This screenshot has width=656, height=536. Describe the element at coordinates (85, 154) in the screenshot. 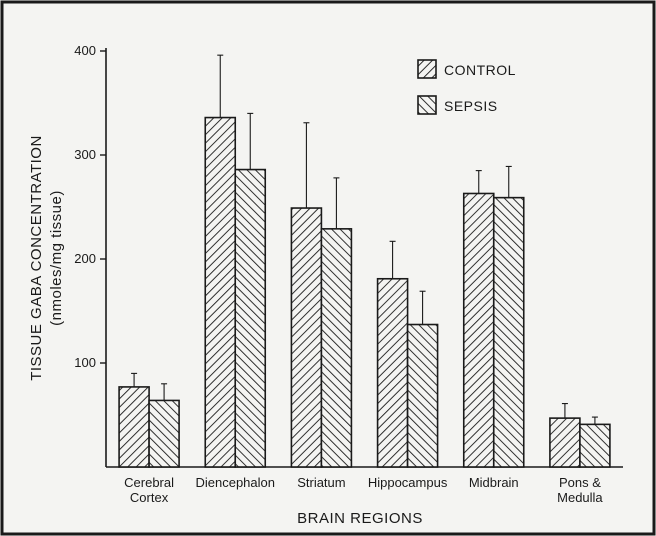

I see `y-tick-label-2: 300` at that location.